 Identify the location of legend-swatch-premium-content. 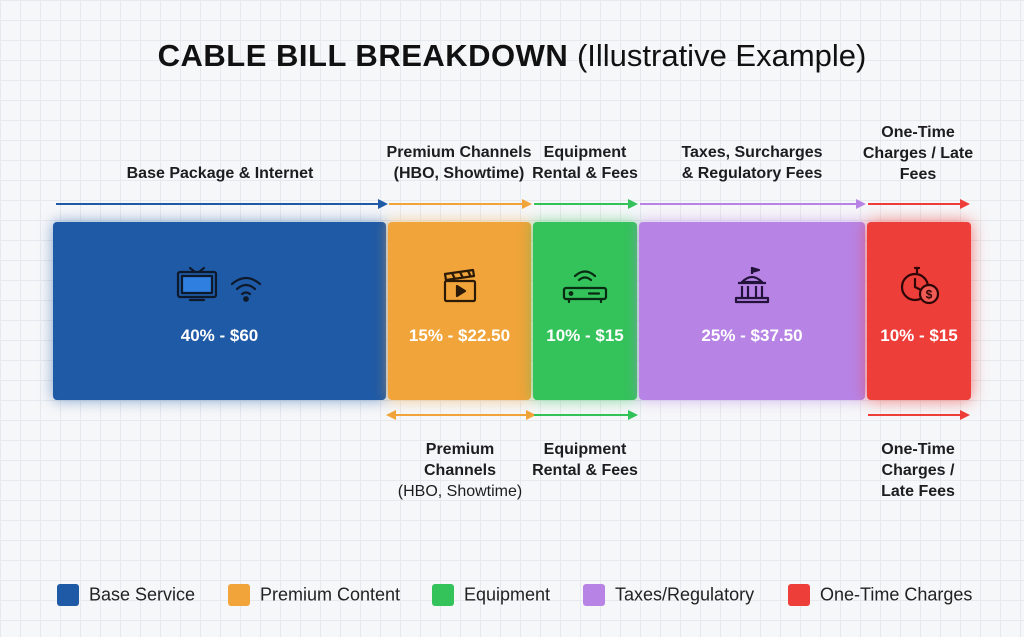
(239, 595).